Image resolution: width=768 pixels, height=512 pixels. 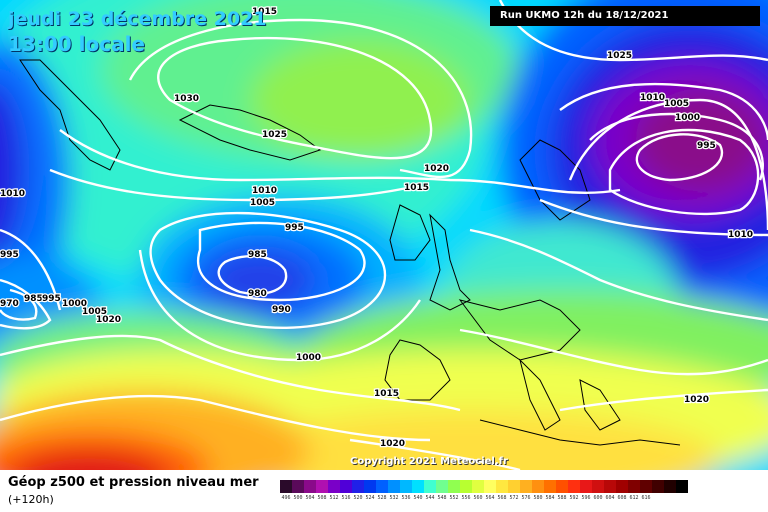 I want to click on legend-value: 548, so click(x=442, y=498).